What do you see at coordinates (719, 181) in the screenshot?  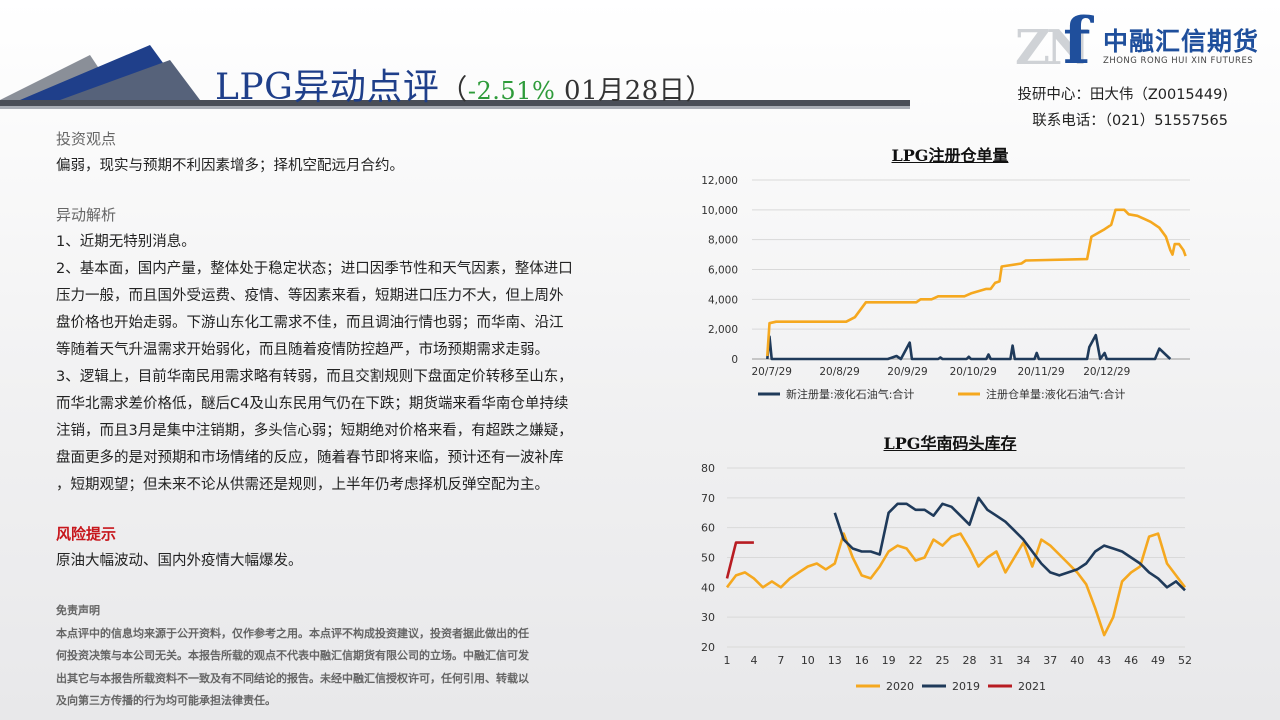 I see `y-tick-label: 12,000` at bounding box center [719, 181].